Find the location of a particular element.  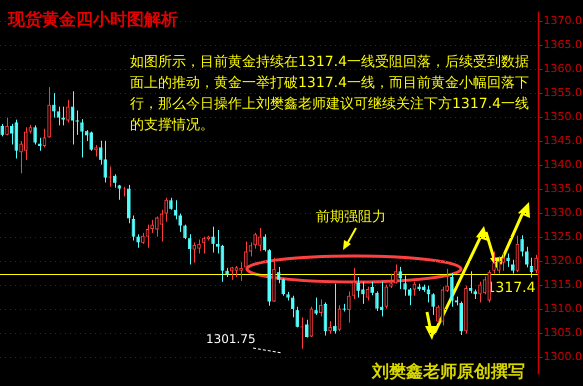

annotation: 前期强阻力 is located at coordinates (351, 217).